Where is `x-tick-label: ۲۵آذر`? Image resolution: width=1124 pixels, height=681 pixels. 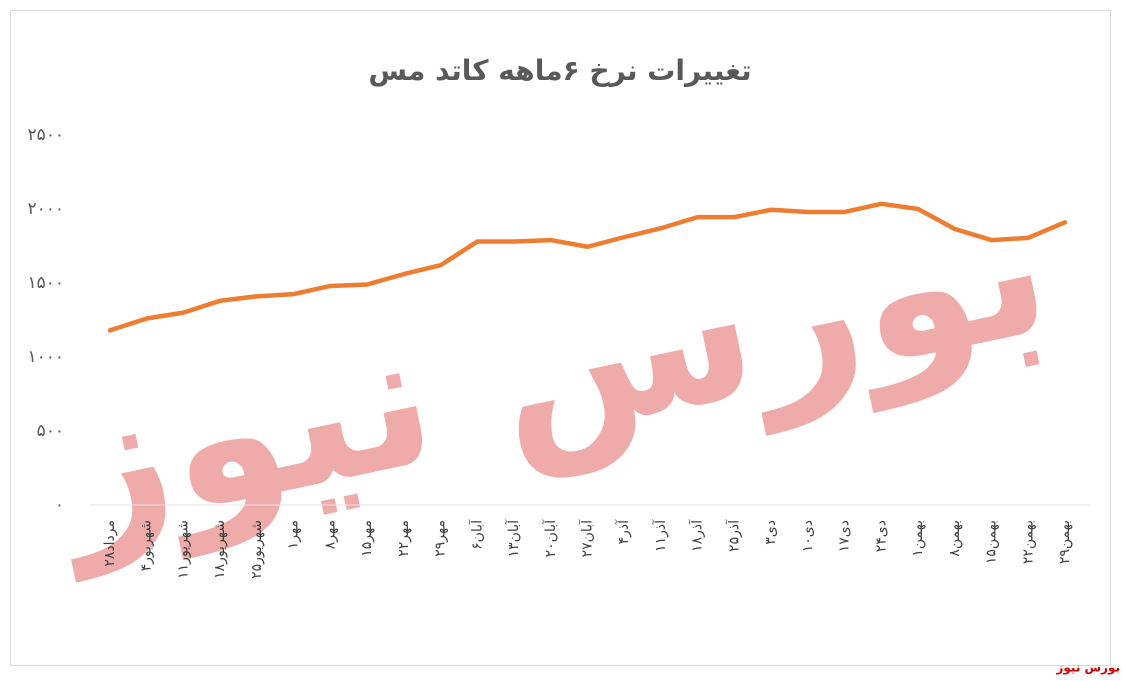
x-tick-label: ۲۵آذر is located at coordinates (733, 535).